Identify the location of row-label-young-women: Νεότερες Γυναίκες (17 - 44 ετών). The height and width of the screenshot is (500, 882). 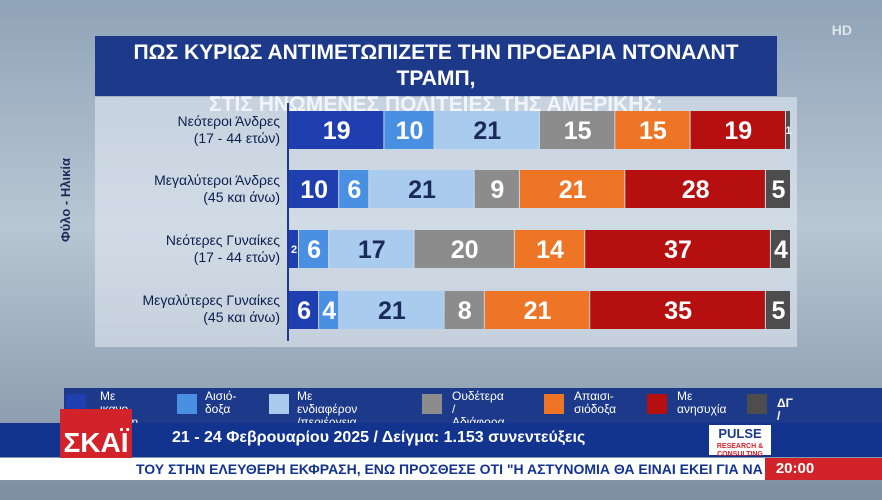
(187, 249).